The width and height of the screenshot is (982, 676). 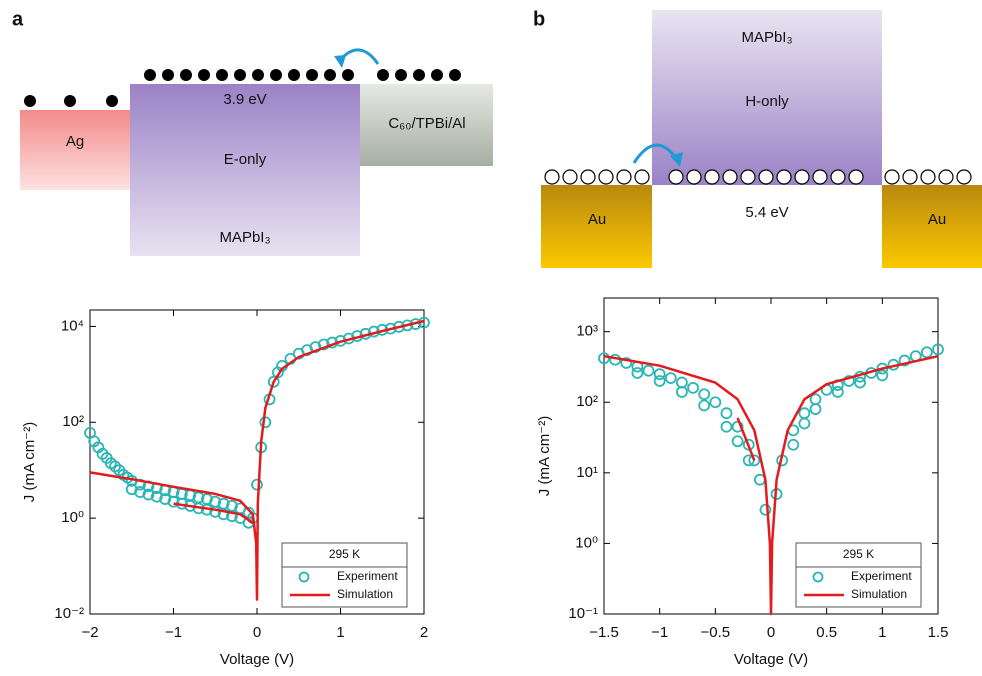 I want to click on electrons, so click(x=242, y=88).